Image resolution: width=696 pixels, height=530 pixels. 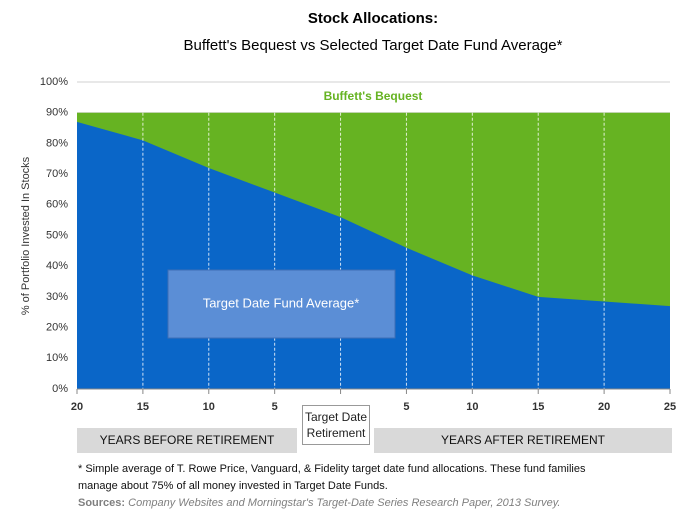 What do you see at coordinates (57, 143) in the screenshot?
I see `y-tick-label: 80%` at bounding box center [57, 143].